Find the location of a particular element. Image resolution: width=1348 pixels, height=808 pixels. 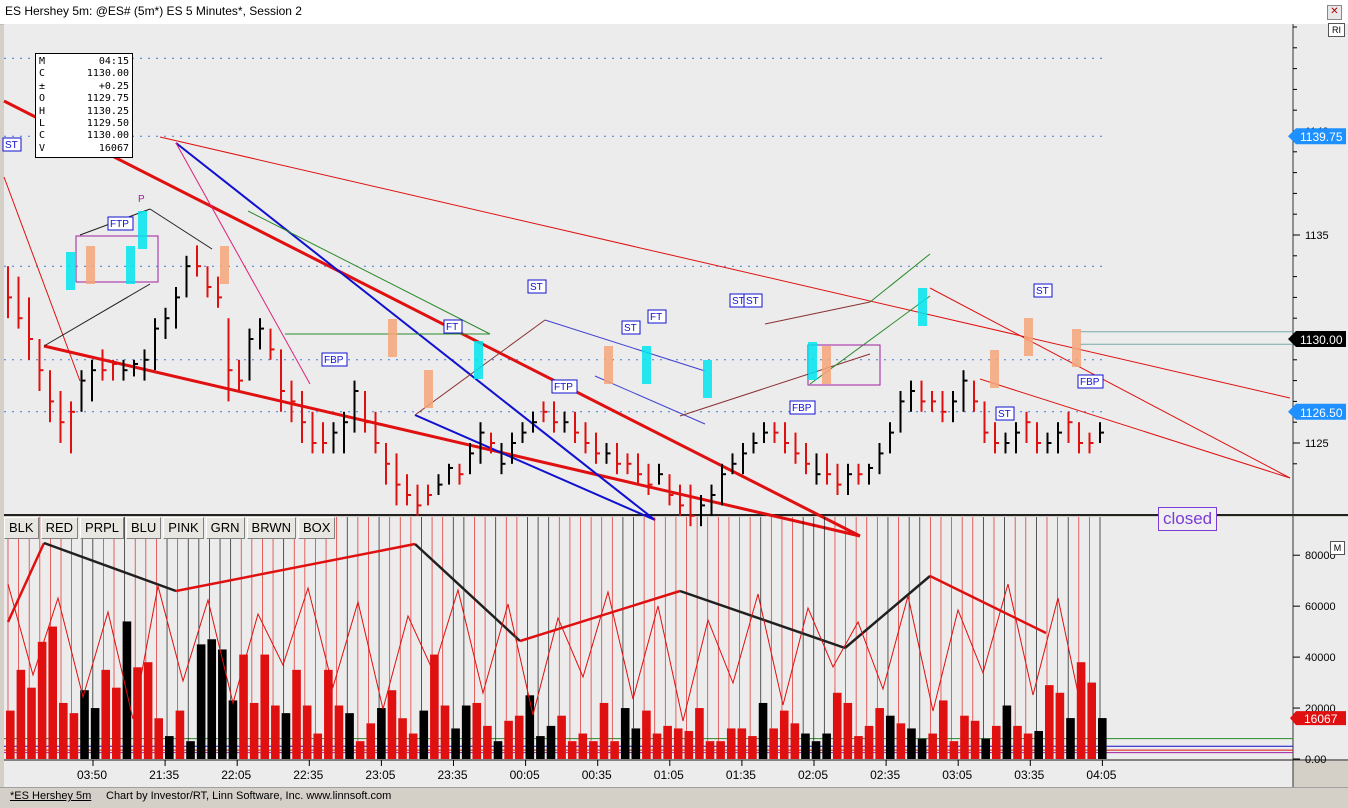

pivot-label: P is located at coordinates (141, 199).